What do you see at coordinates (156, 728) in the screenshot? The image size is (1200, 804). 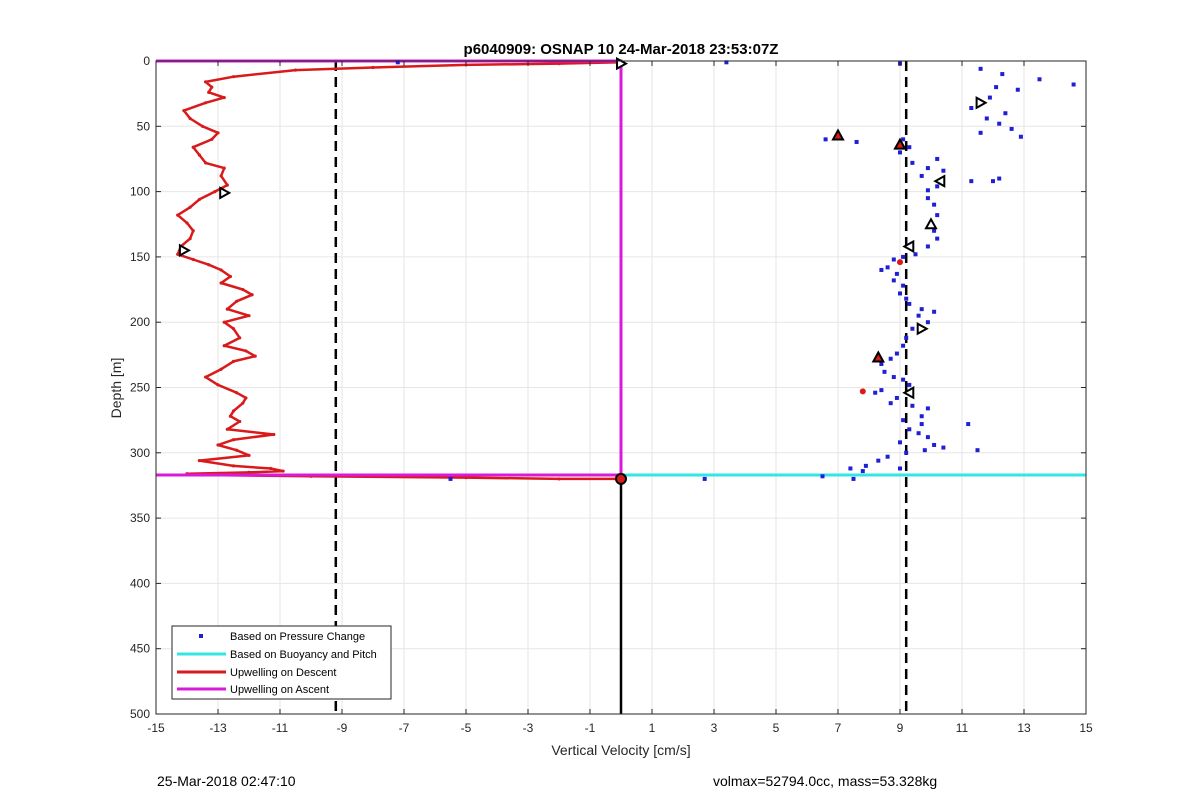 I see `x-tick-label: -15` at bounding box center [156, 728].